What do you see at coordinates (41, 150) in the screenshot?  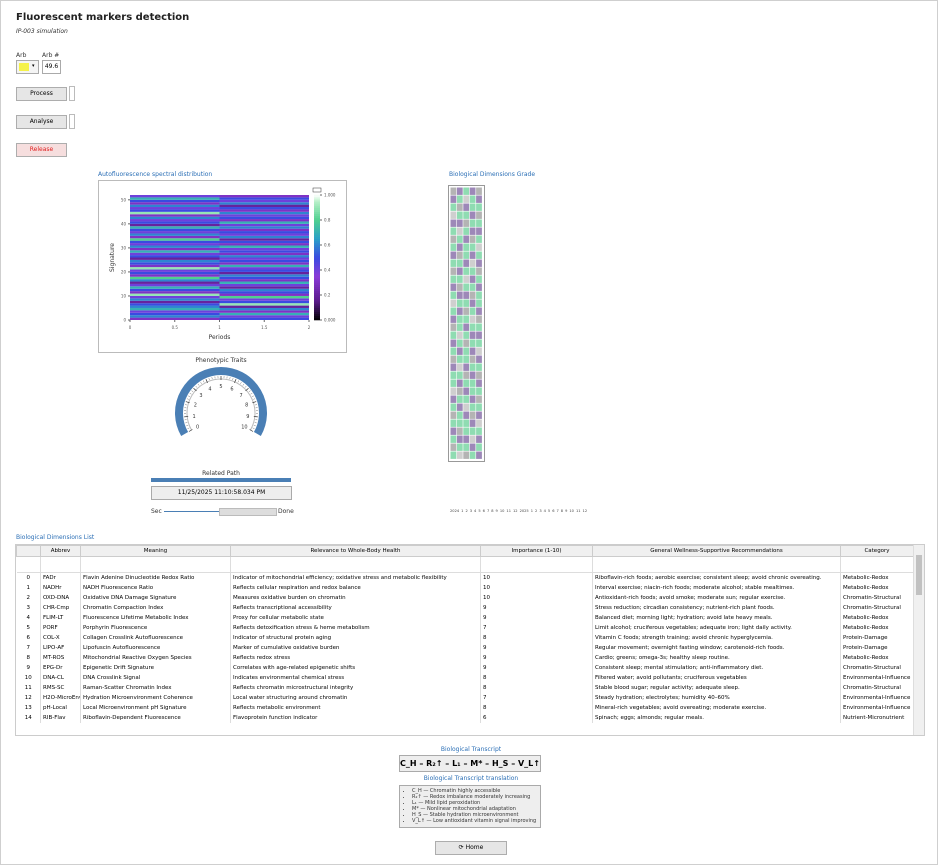 I see `release-button: Release` at bounding box center [41, 150].